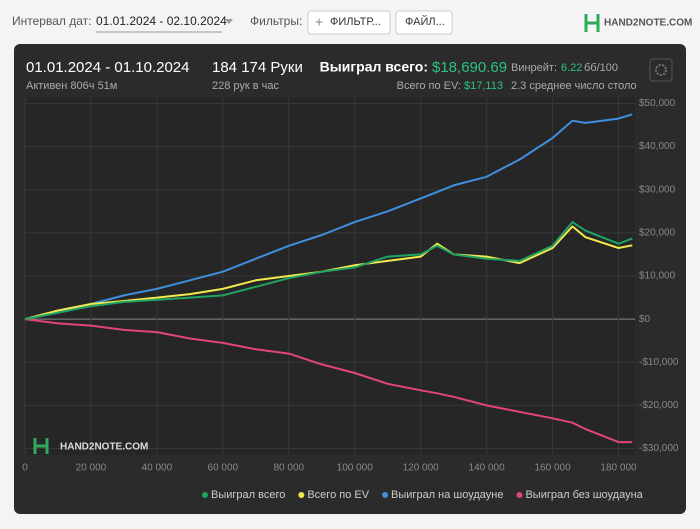 The height and width of the screenshot is (529, 700). I want to click on x-tick-label: 20 000, so click(91, 468).